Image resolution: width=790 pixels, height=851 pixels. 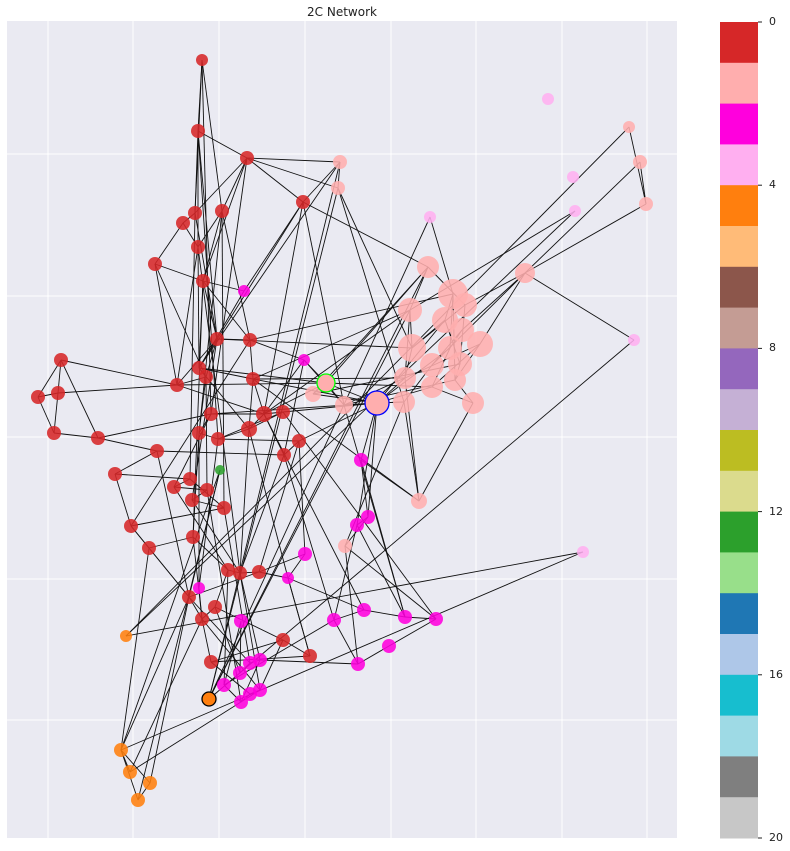 I want to click on colorbar-tick-label-3: 12, so click(x=776, y=511).